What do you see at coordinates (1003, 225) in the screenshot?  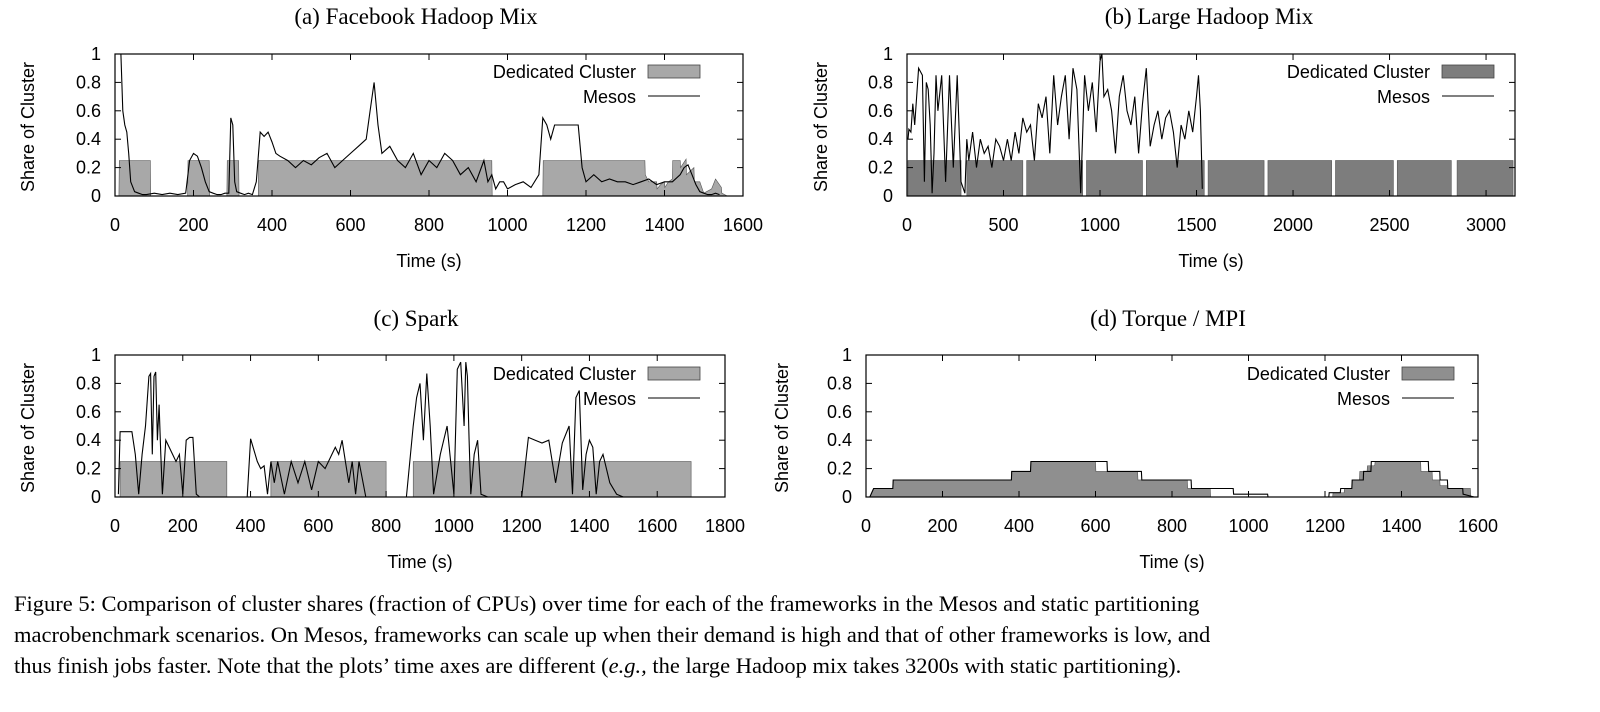 I see `x-tick-label: 500` at bounding box center [1003, 225].